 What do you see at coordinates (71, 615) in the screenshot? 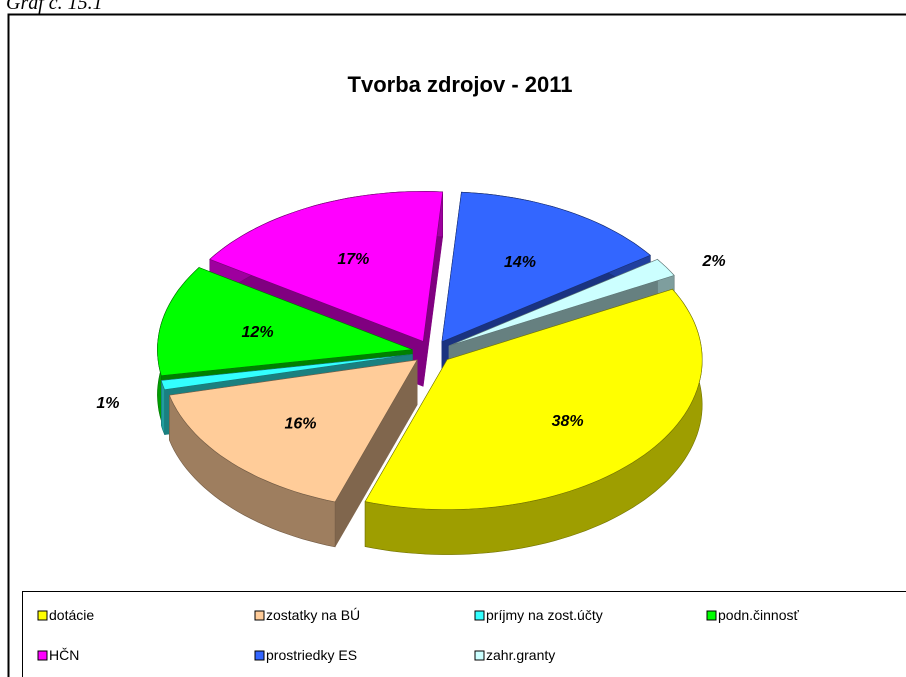
I see `legend-label: dotácie` at bounding box center [71, 615].